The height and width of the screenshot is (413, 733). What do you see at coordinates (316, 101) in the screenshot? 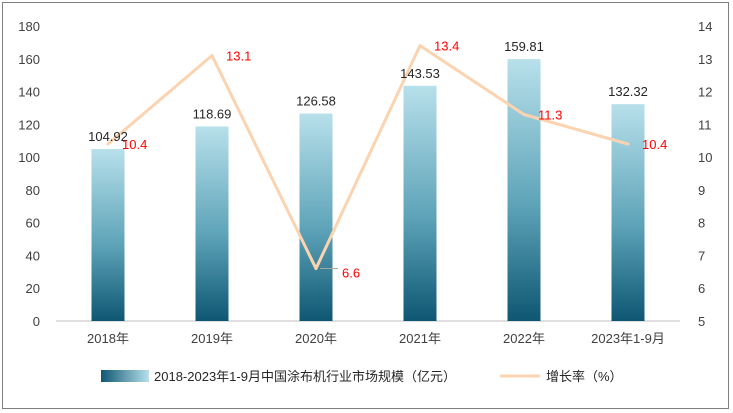
I see `bar-value-label: 126.58` at bounding box center [316, 101].